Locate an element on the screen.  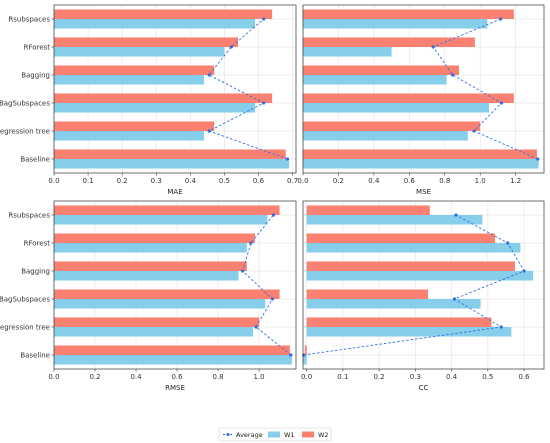
x-axis-label: MSE is located at coordinates (423, 192).